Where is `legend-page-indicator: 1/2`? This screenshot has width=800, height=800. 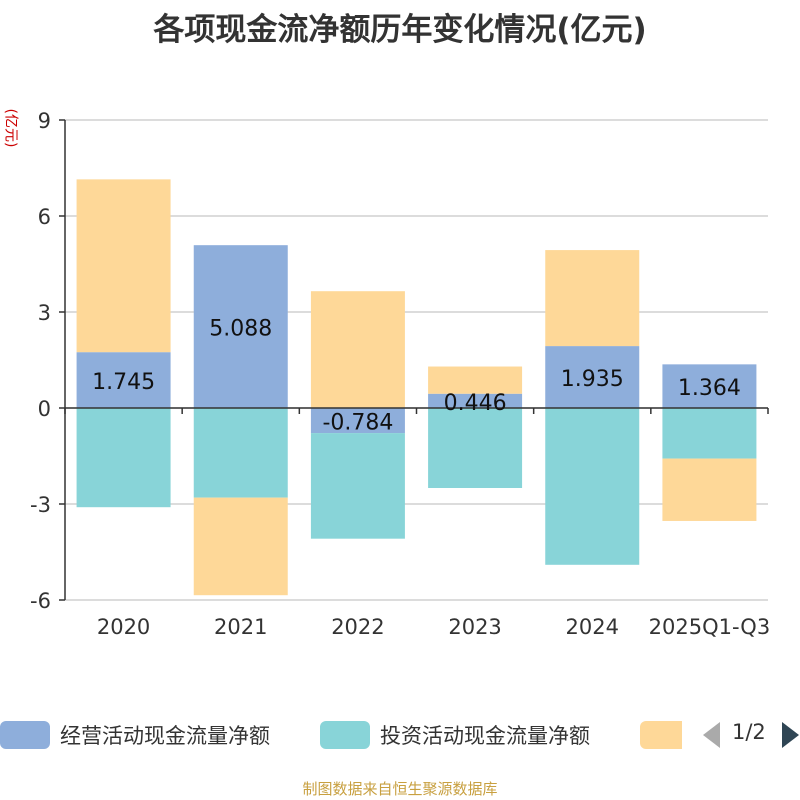
legend-page-indicator: 1/2 is located at coordinates (749, 732).